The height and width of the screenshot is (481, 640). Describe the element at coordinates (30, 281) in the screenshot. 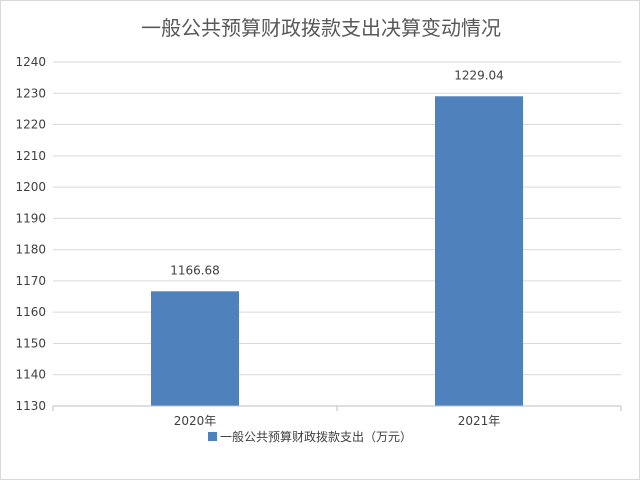

I see `y-tick-label: 1170` at that location.